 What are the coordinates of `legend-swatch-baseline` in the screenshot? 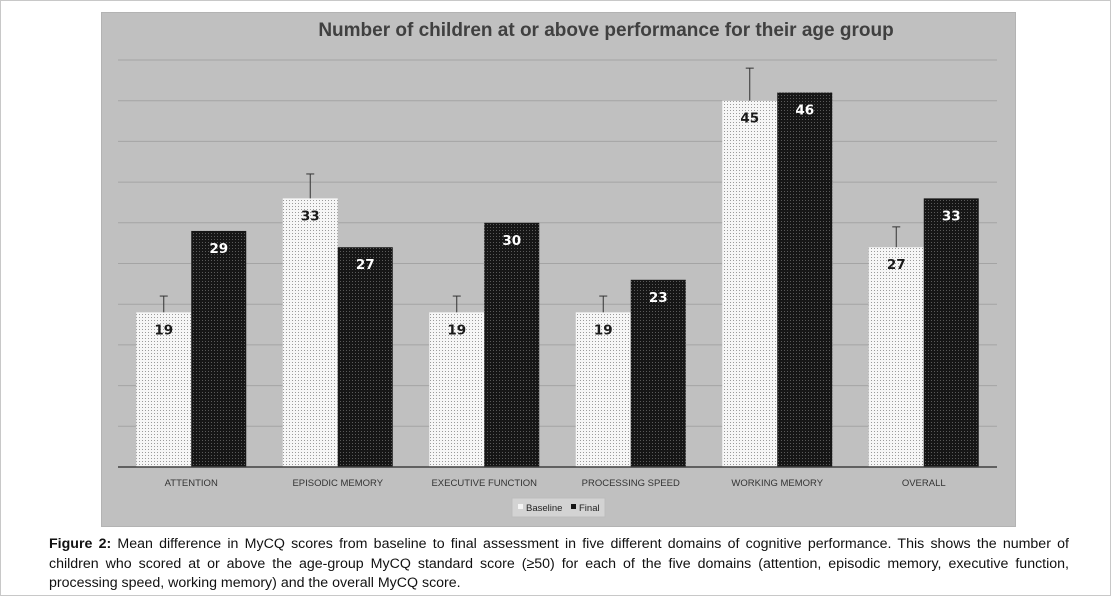 It's located at (520, 506).